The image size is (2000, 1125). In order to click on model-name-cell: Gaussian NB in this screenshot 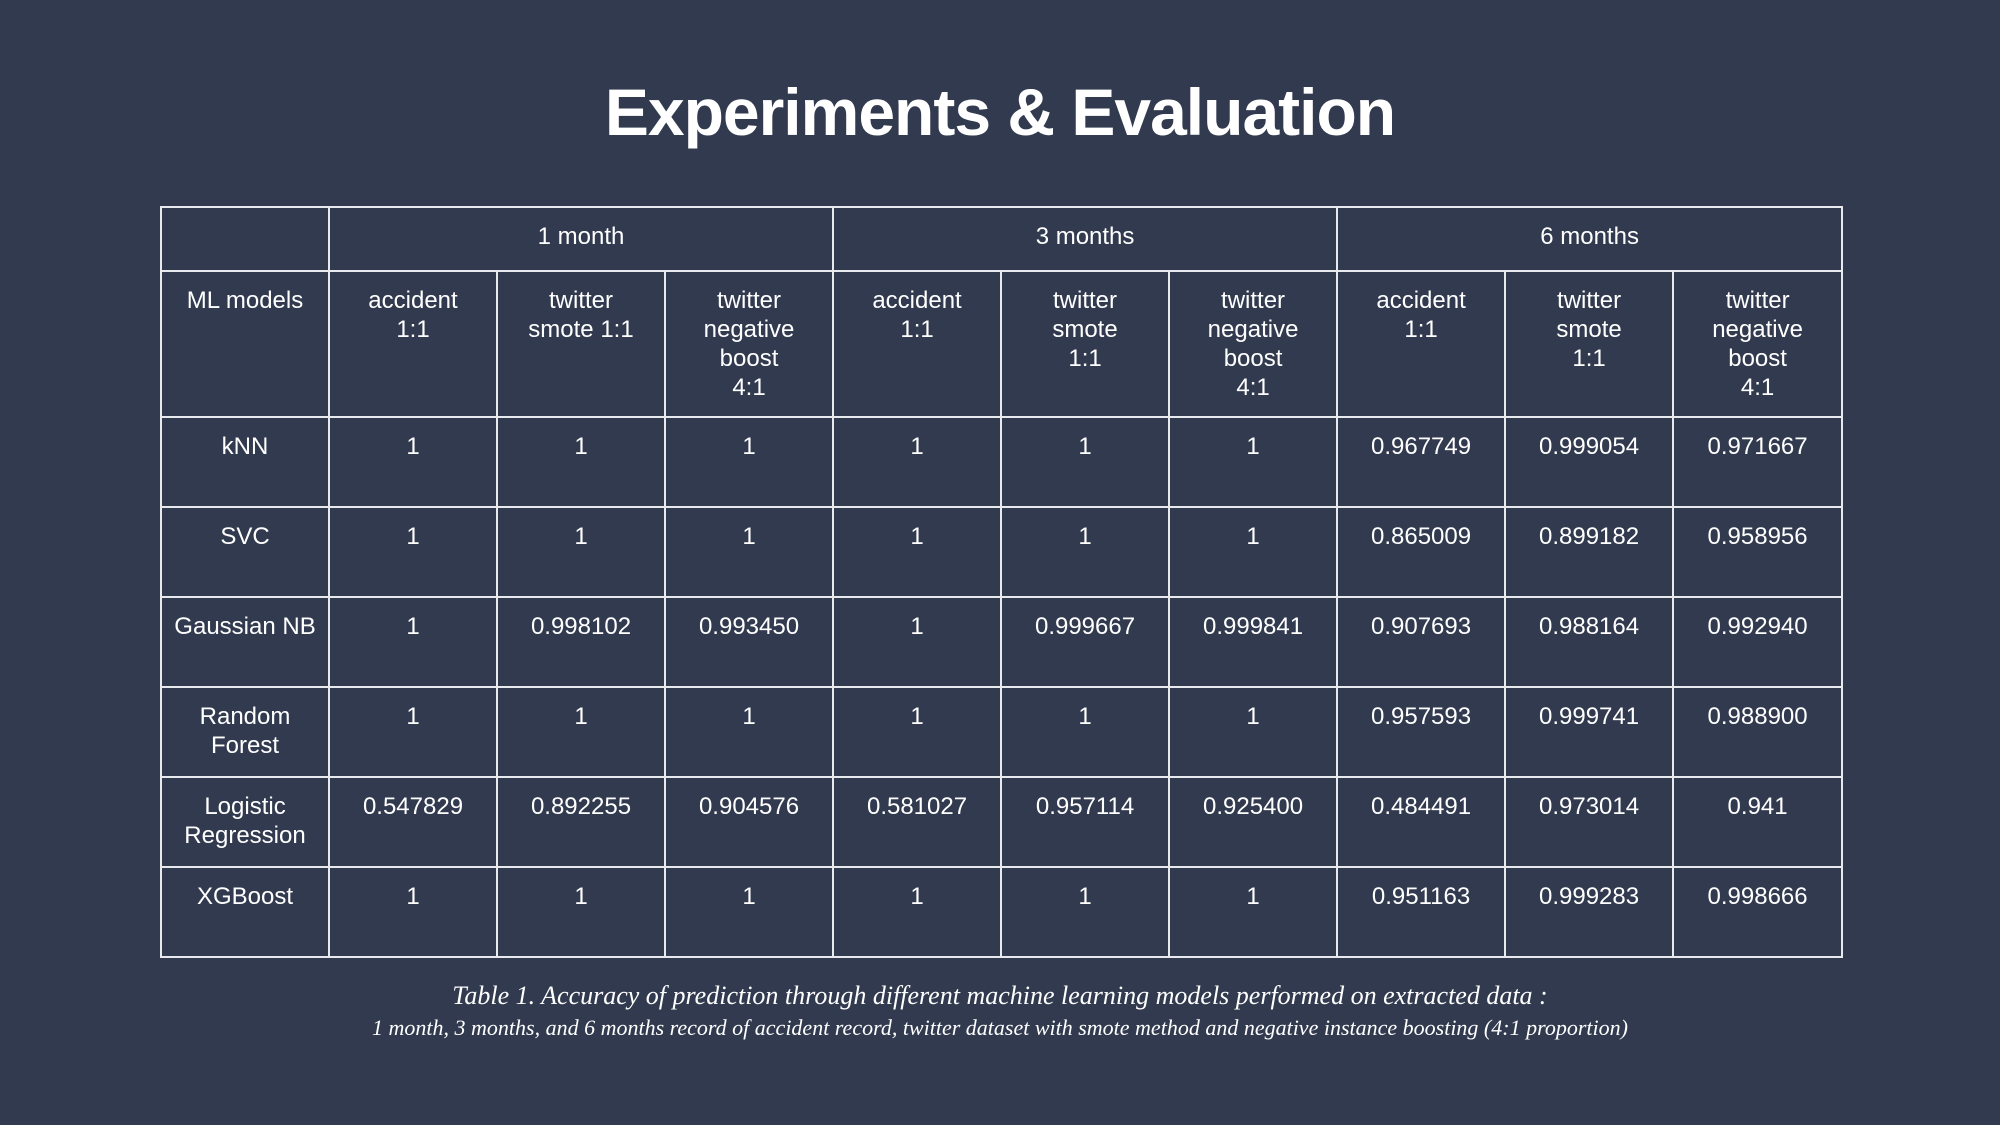, I will do `click(245, 642)`.